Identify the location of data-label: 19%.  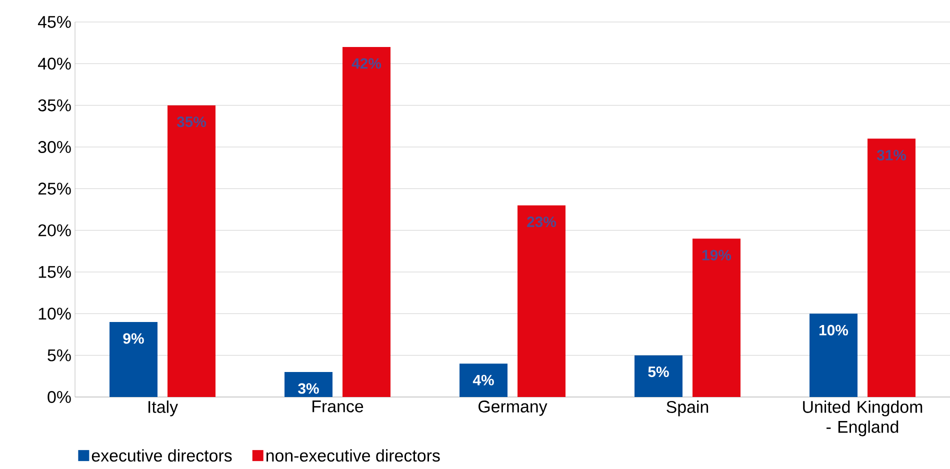
(717, 255).